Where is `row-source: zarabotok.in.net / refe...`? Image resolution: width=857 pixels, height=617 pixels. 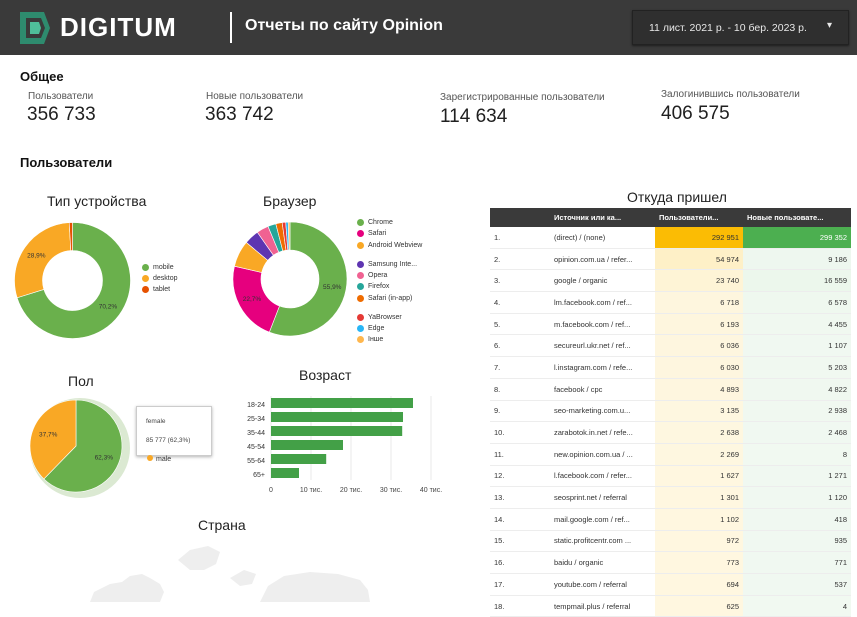
row-source: zarabotok.in.net / refe... is located at coordinates (602, 432).